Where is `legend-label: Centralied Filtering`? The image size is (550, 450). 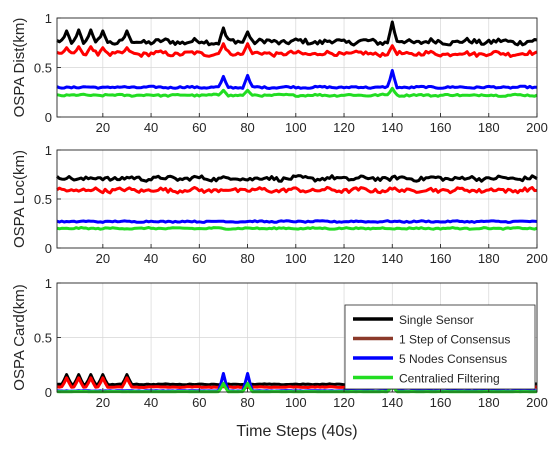
legend-label: Centralied Filtering is located at coordinates (449, 379).